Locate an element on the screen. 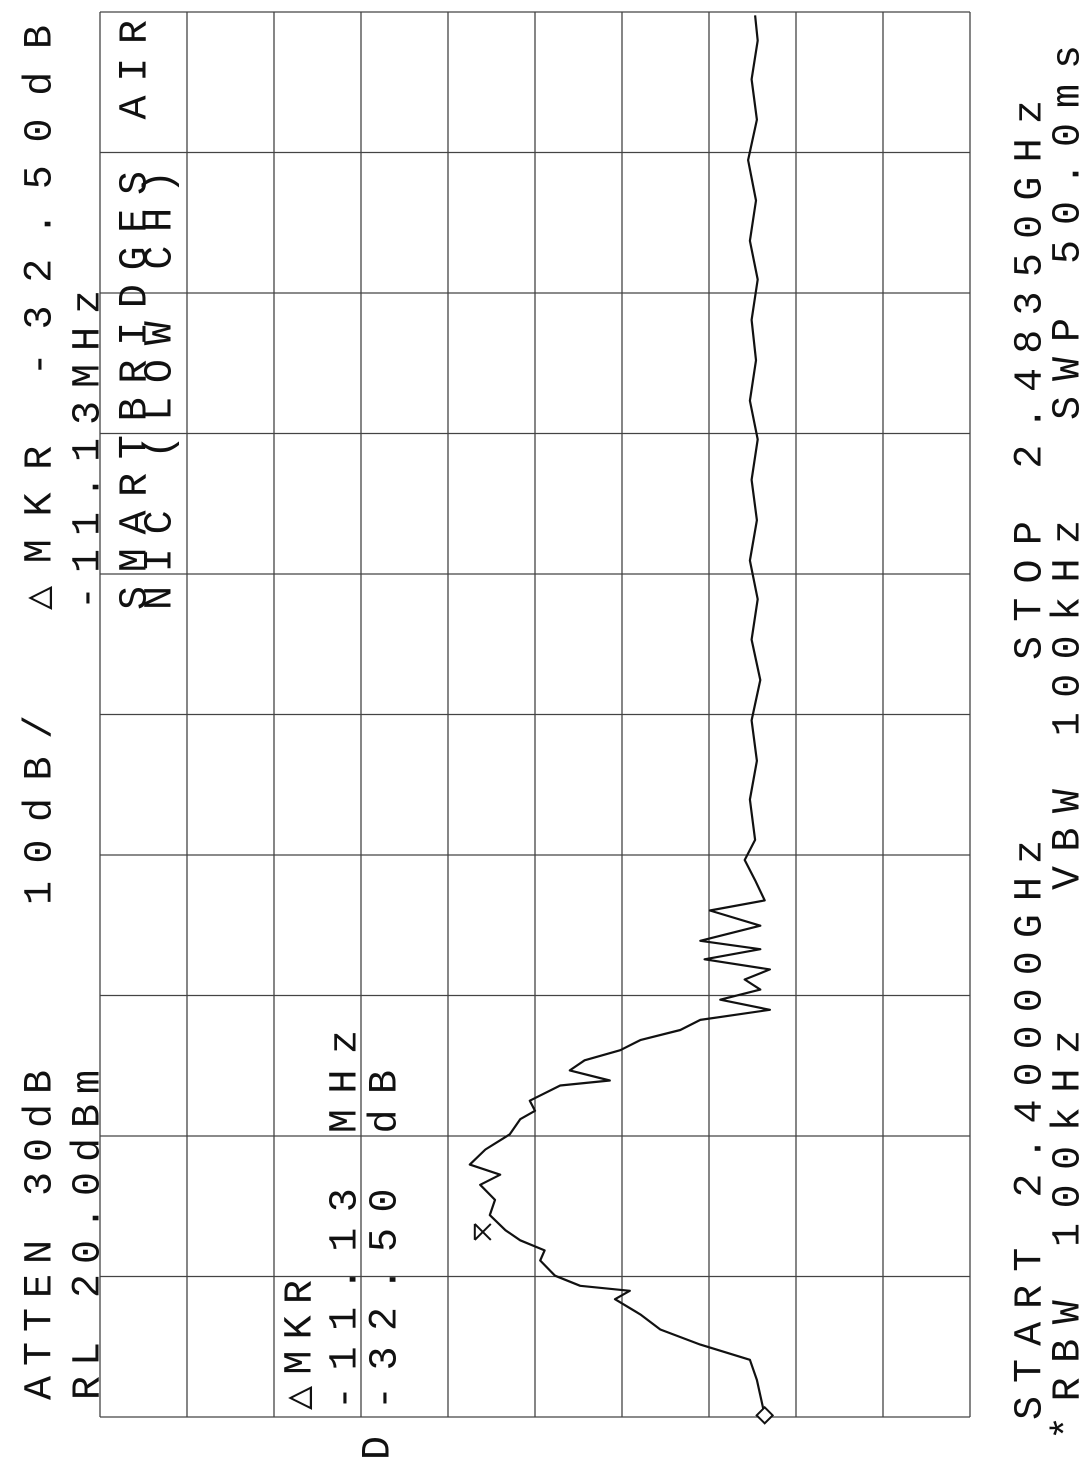 This screenshot has width=1087, height=1472. annotation: 10dB/ is located at coordinates (41, 810).